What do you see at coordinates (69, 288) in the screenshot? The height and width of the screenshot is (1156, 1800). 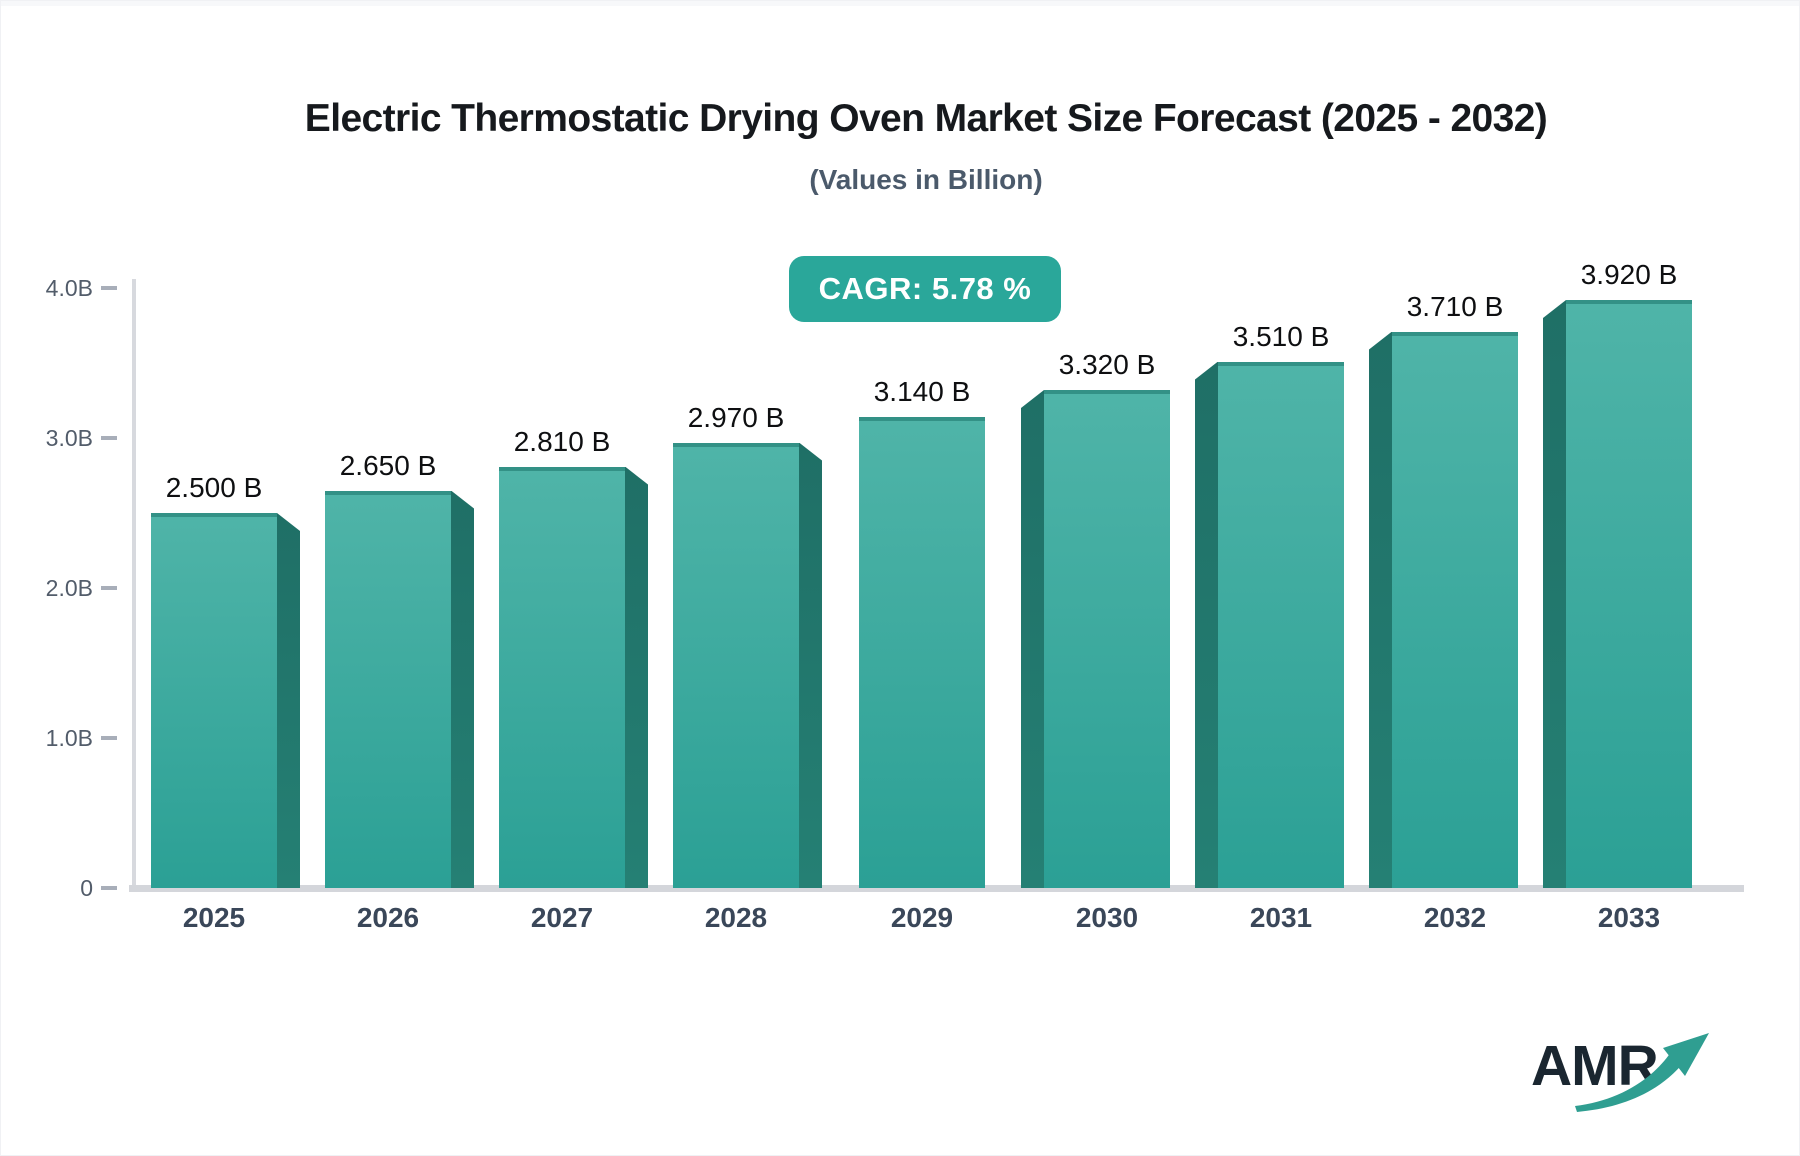 I see `y-tick-label: 4.0B` at bounding box center [69, 288].